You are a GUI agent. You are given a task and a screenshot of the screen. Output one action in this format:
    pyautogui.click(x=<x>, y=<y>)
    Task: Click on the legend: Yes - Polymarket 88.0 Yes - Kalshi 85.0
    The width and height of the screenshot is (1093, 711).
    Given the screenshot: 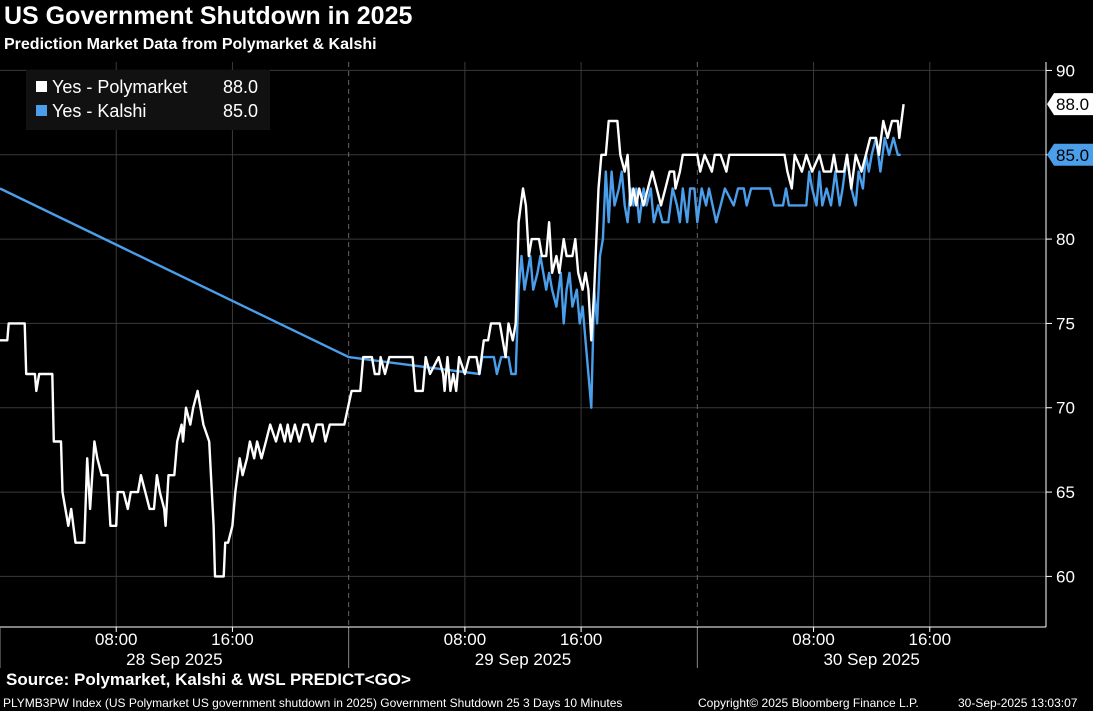 What is the action you would take?
    pyautogui.click(x=148, y=100)
    